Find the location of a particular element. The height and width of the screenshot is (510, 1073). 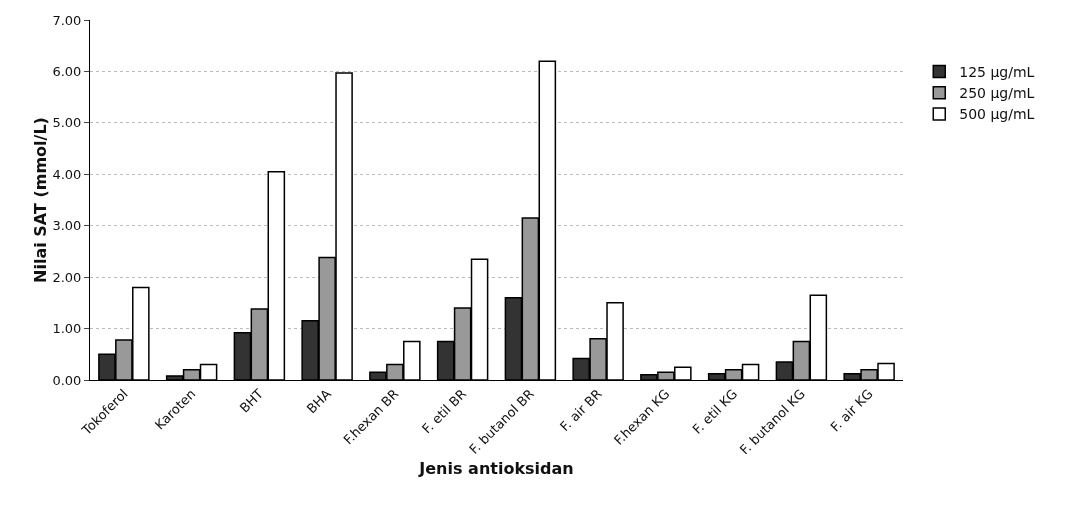

x-tick-label: F. etil KG is located at coordinates (715, 411).